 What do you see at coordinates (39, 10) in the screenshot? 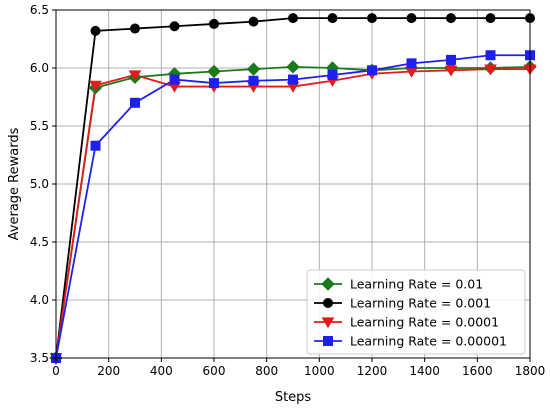
I see `y-tick-label: 6.5` at bounding box center [39, 10].